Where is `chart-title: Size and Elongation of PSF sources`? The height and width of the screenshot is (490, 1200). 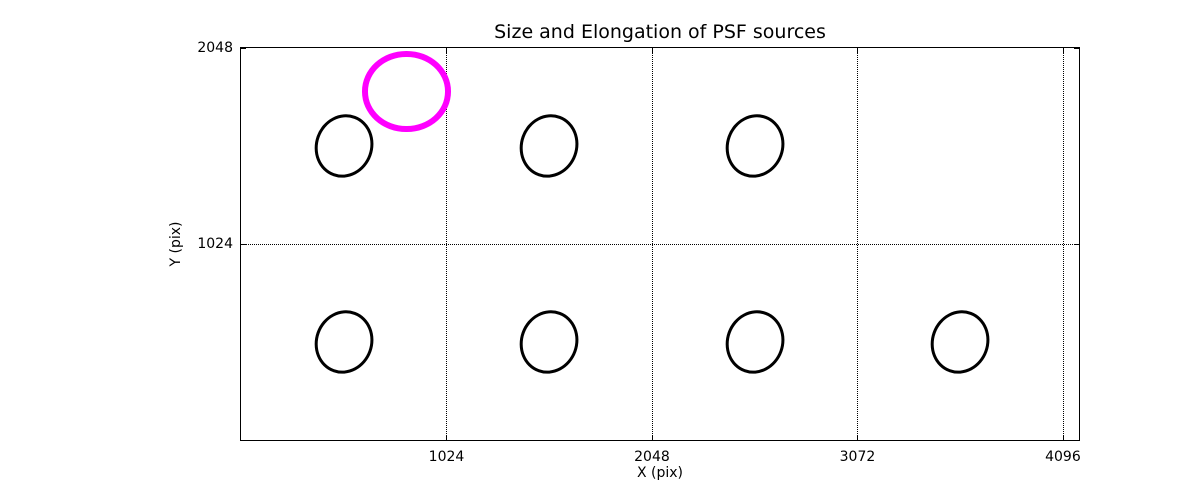
chart-title: Size and Elongation of PSF sources is located at coordinates (660, 32).